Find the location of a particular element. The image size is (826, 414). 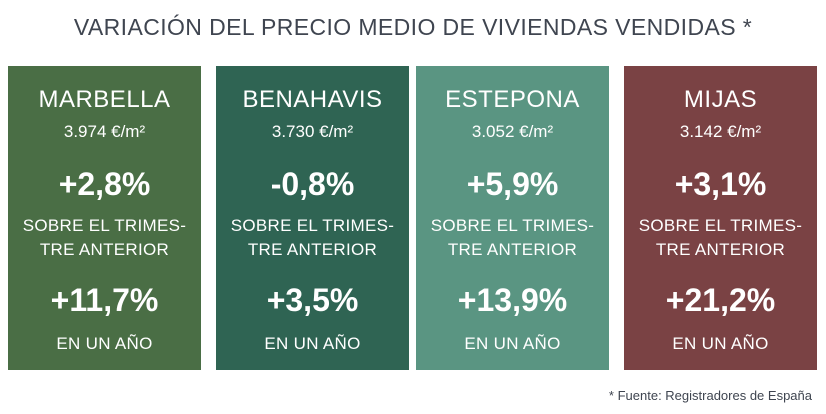

card-year-change: +13,9% is located at coordinates (512, 300).